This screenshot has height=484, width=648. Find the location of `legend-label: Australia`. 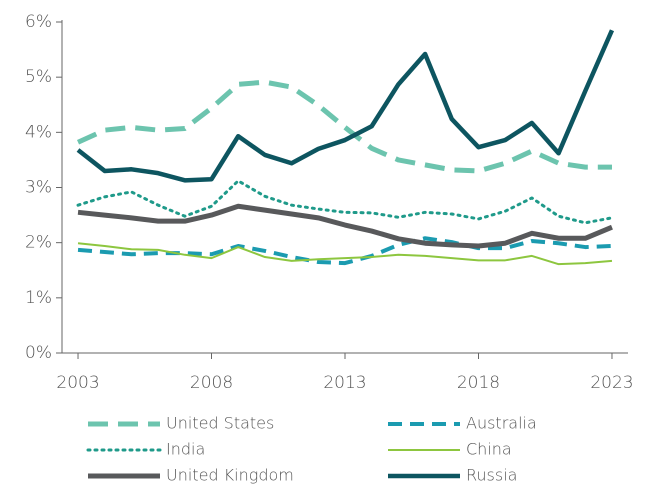

legend-label: Australia is located at coordinates (501, 423).